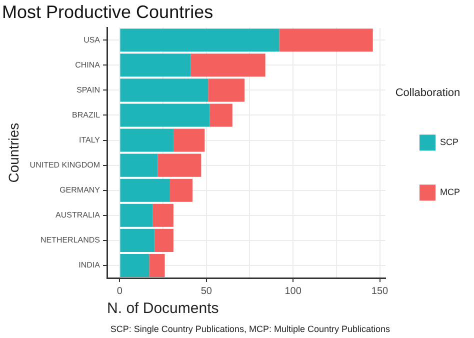 The height and width of the screenshot is (338, 474). Describe the element at coordinates (163, 309) in the screenshot. I see `x-axis-title: N. of Documents` at that location.